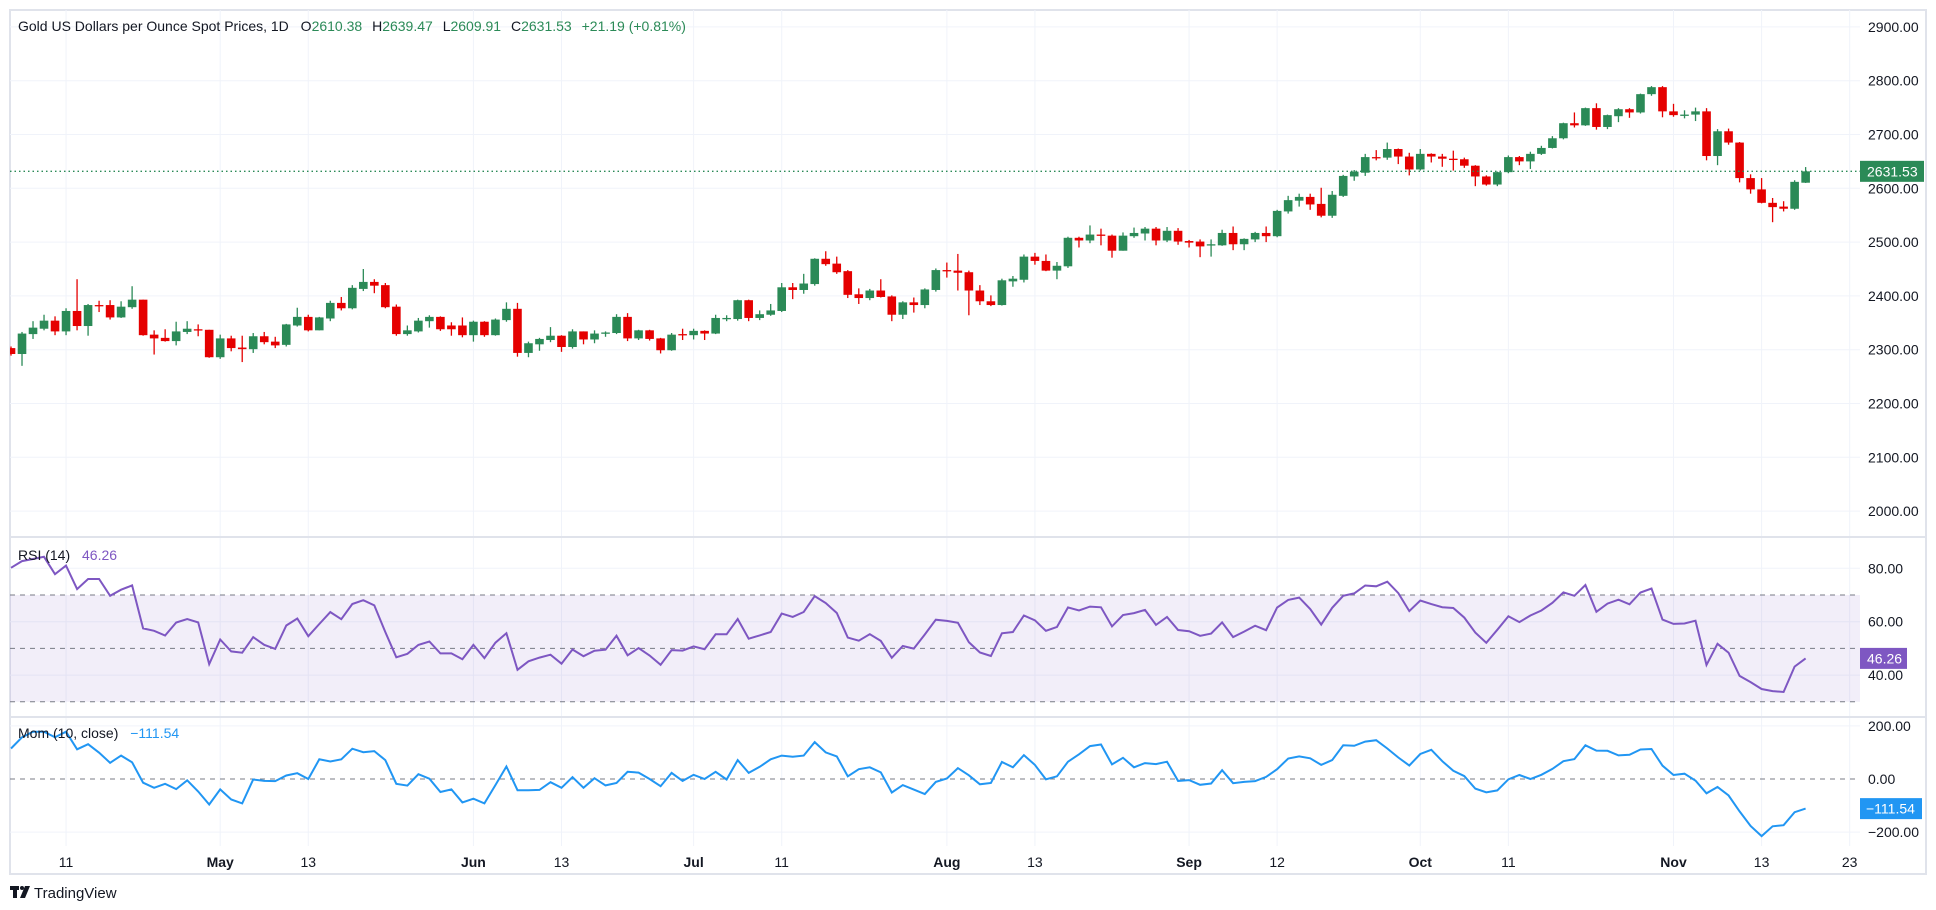 The width and height of the screenshot is (1936, 910). I want to click on time-axis-label: 12, so click(1277, 862).